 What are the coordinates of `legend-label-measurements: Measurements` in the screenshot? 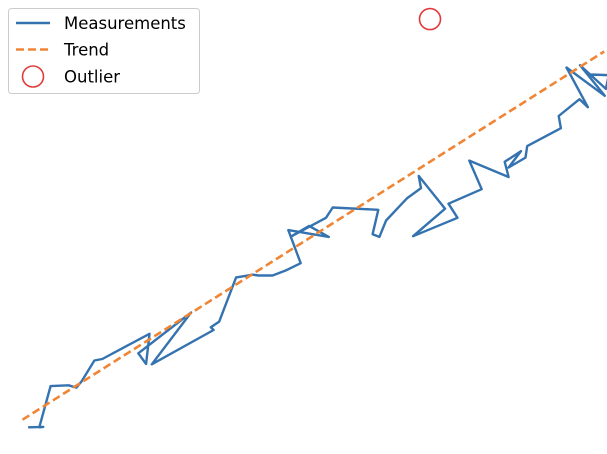 It's located at (125, 23).